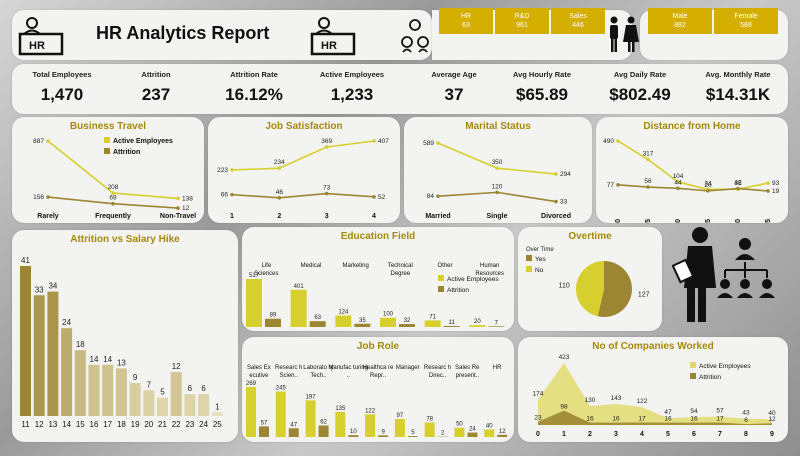  I want to click on data-label: 77, so click(611, 185).